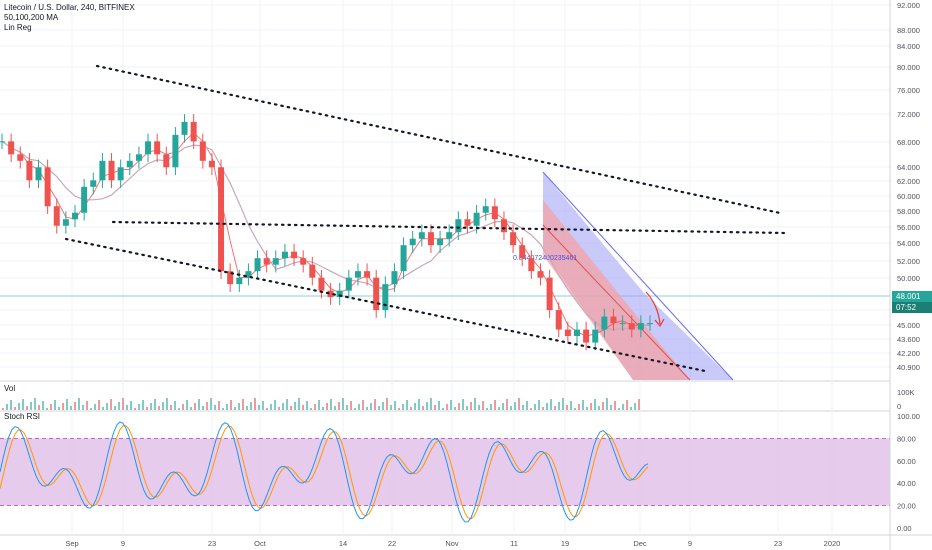 The height and width of the screenshot is (550, 932). Describe the element at coordinates (212, 543) in the screenshot. I see `time-tick-label: 23` at that location.